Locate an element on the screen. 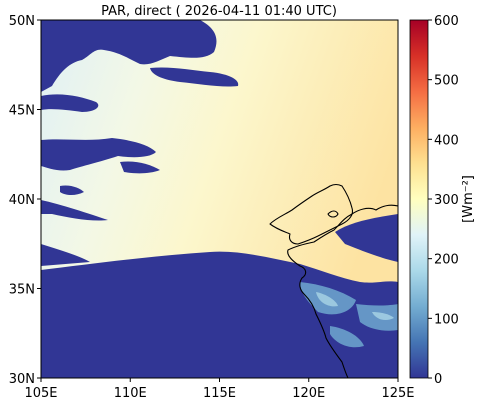  x-tick-label: 120E is located at coordinates (308, 393).